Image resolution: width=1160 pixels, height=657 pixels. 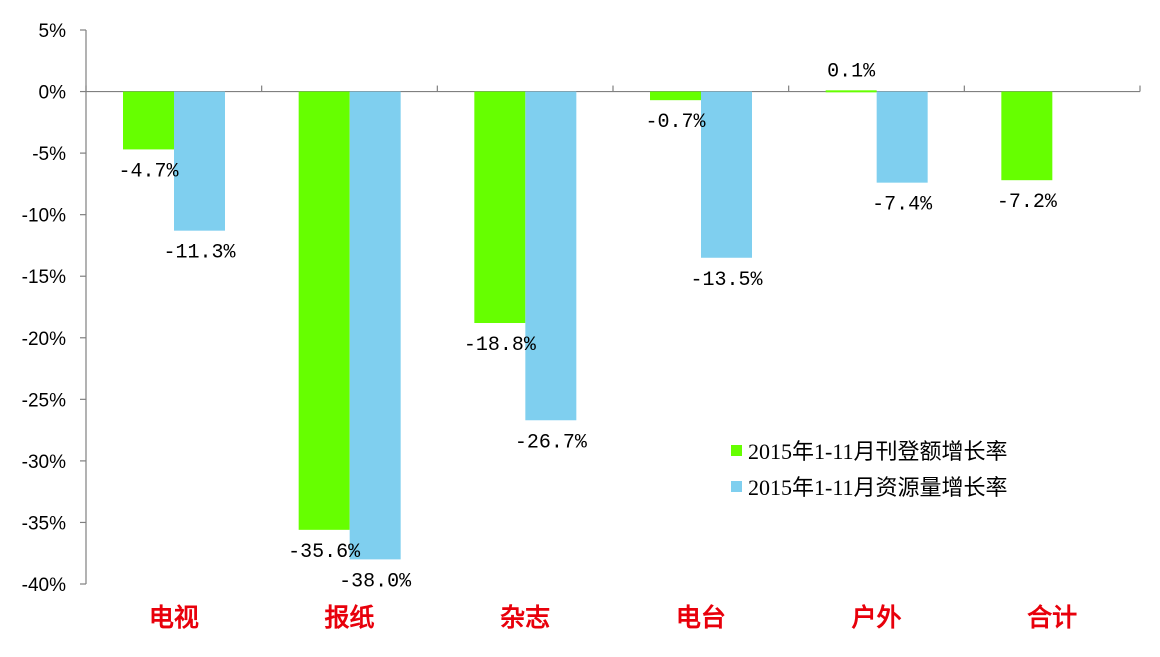 What do you see at coordinates (174, 617) in the screenshot?
I see `category-label: 电视` at bounding box center [174, 617].